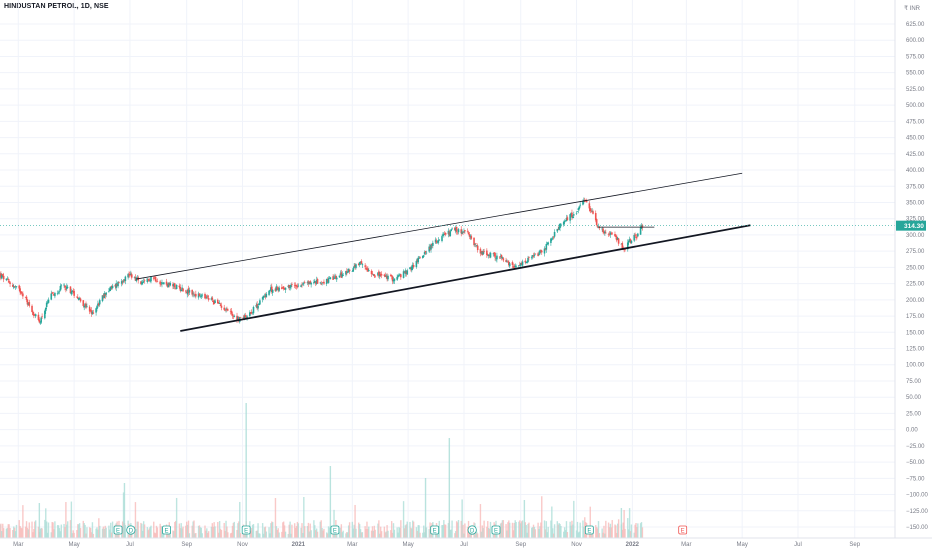 The image size is (932, 550). I want to click on y-tick-label: −50.00, so click(915, 463).